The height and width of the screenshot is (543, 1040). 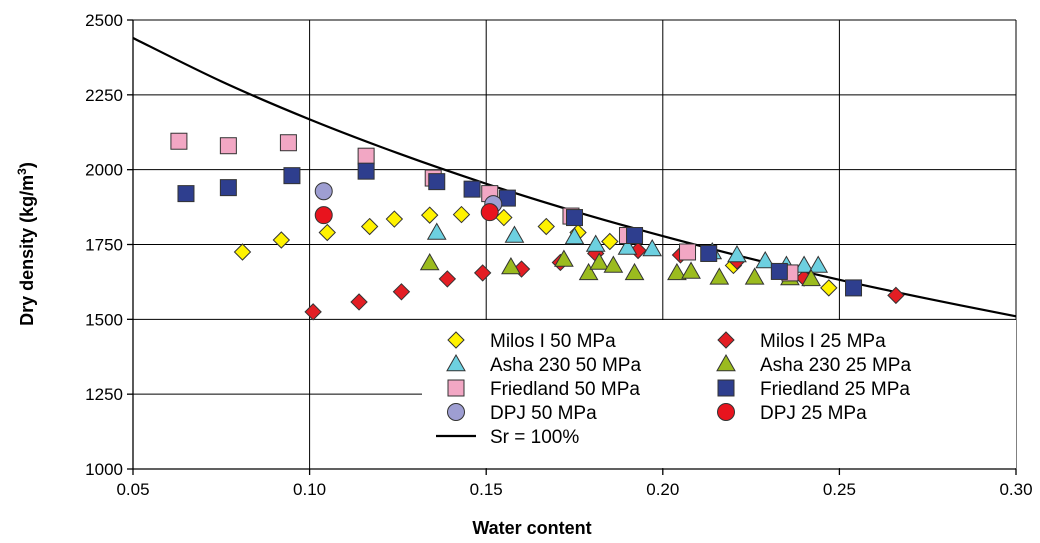 I want to click on y-tick-labels: 1000 1250 1500 1750 2000 2250 2500, so click(x=104, y=245).